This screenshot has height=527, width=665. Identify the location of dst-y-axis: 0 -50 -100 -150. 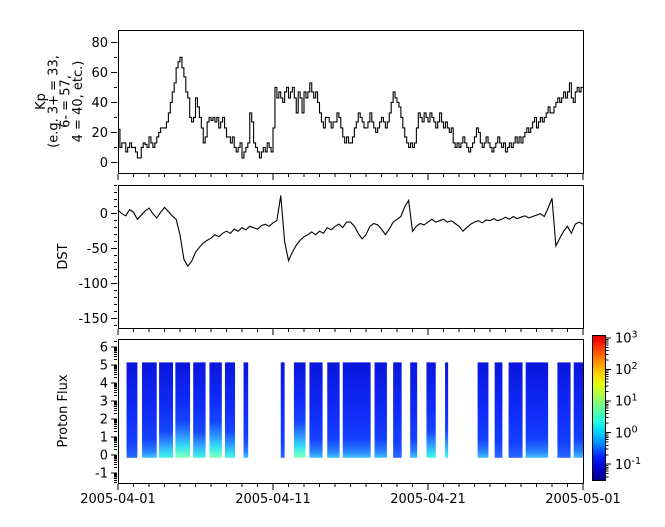
(97, 256).